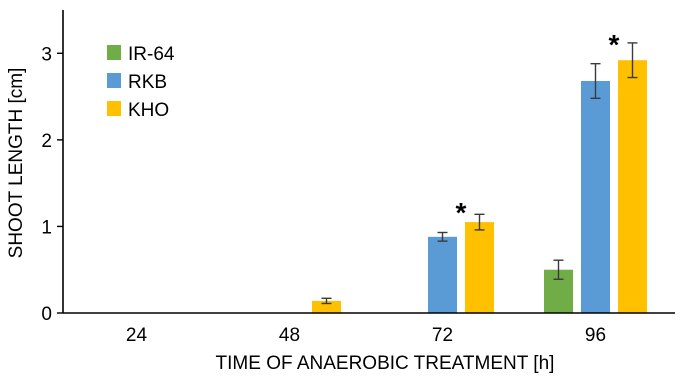 The width and height of the screenshot is (681, 376). Describe the element at coordinates (46, 141) in the screenshot. I see `y-tick-label-2: 2` at that location.